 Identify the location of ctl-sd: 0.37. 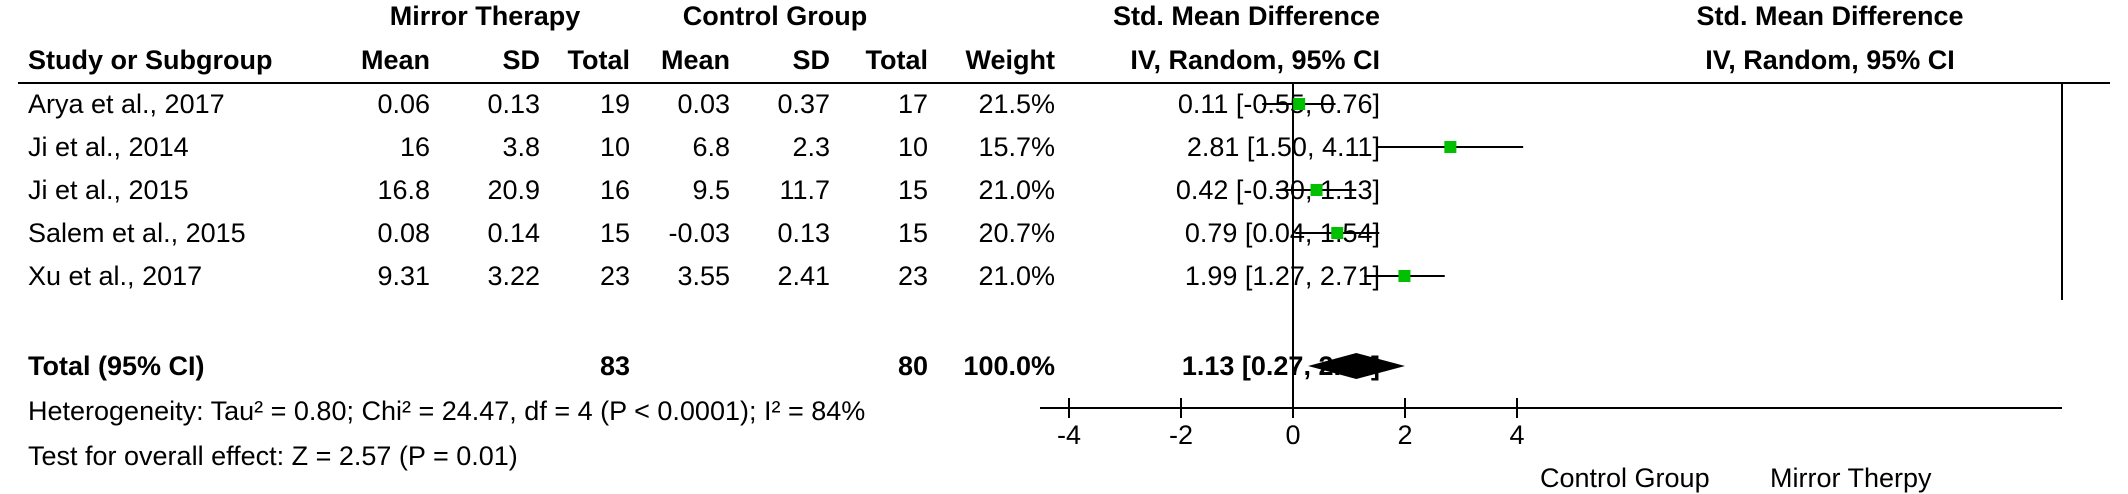
(803, 104).